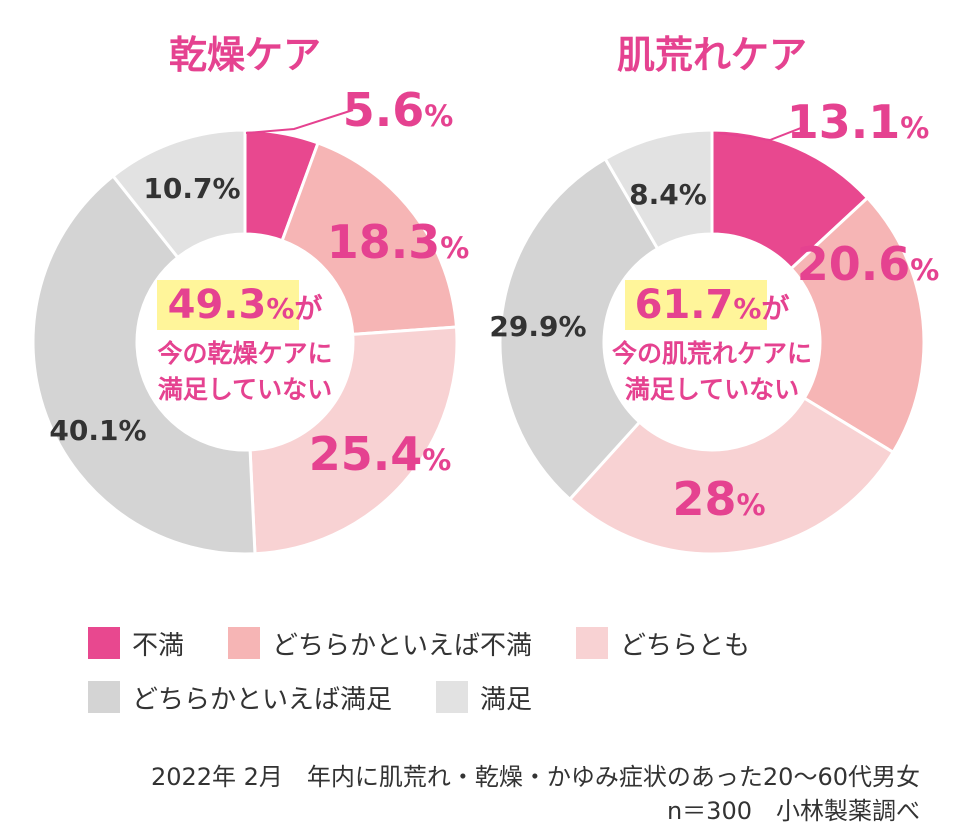  I want to click on legend-item-dochiraka-manzoku: どちらかといえば満足, so click(240, 697).